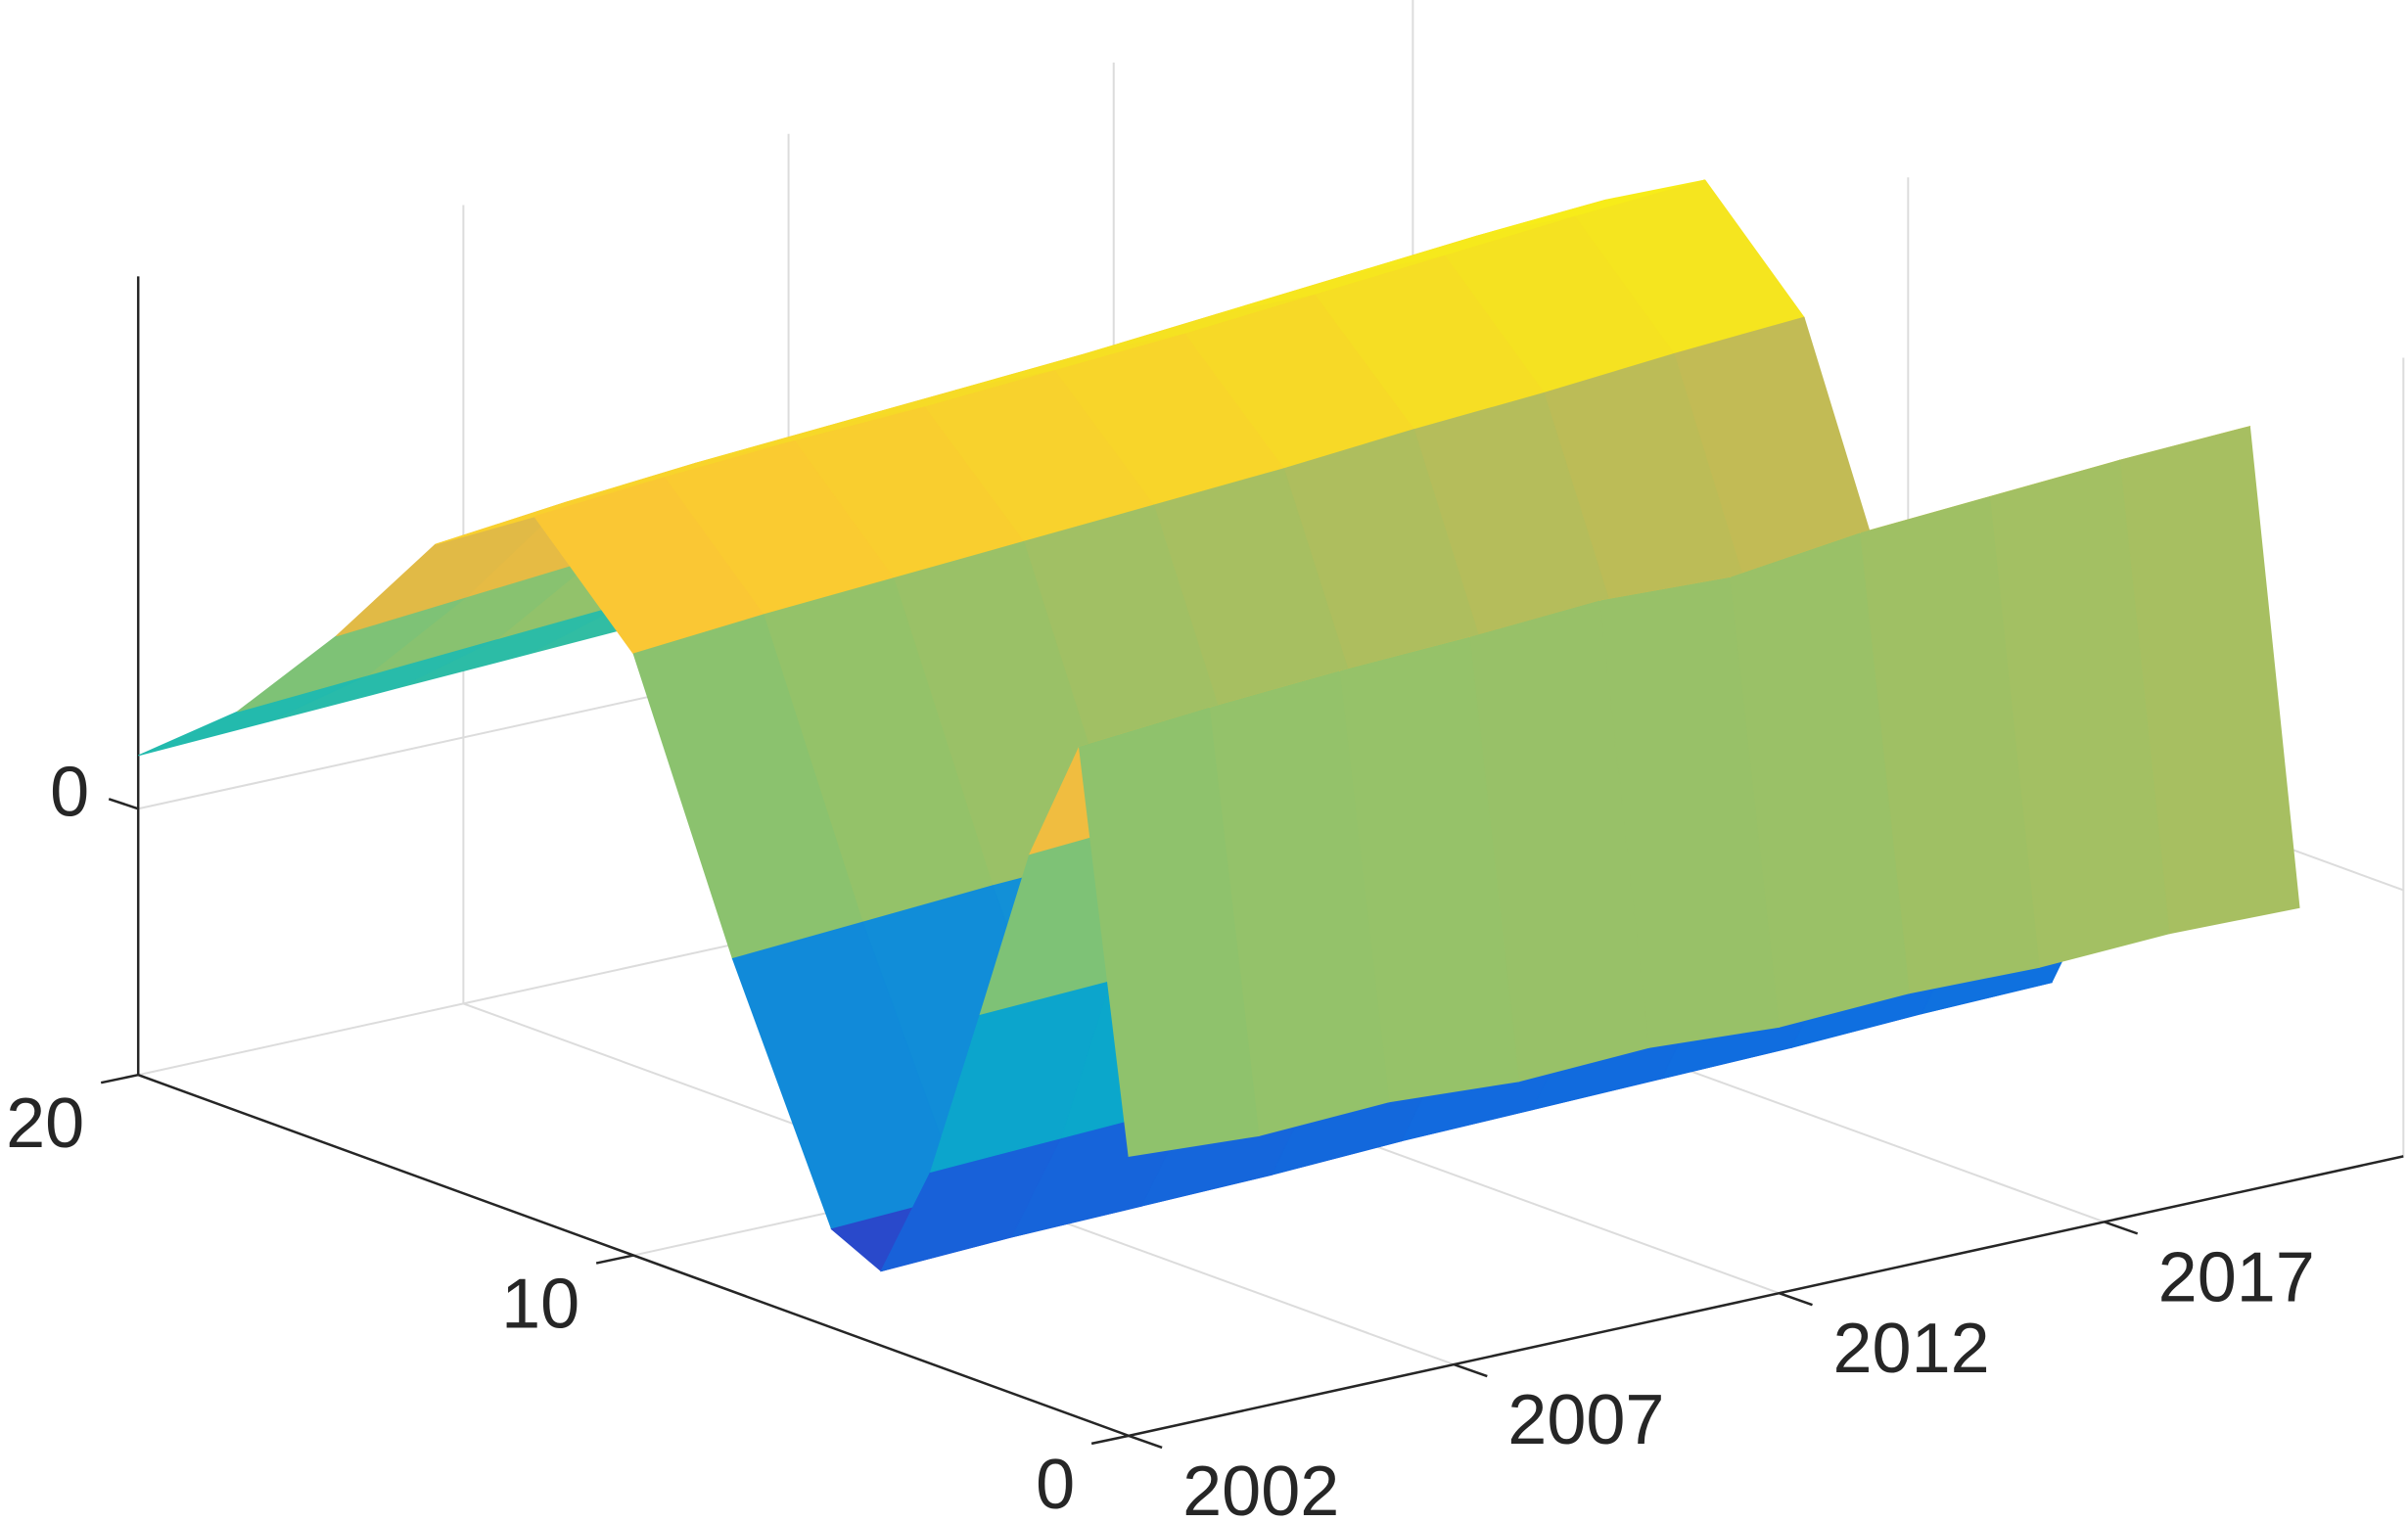  I want to click on x-axis, so click(1766, 1296).